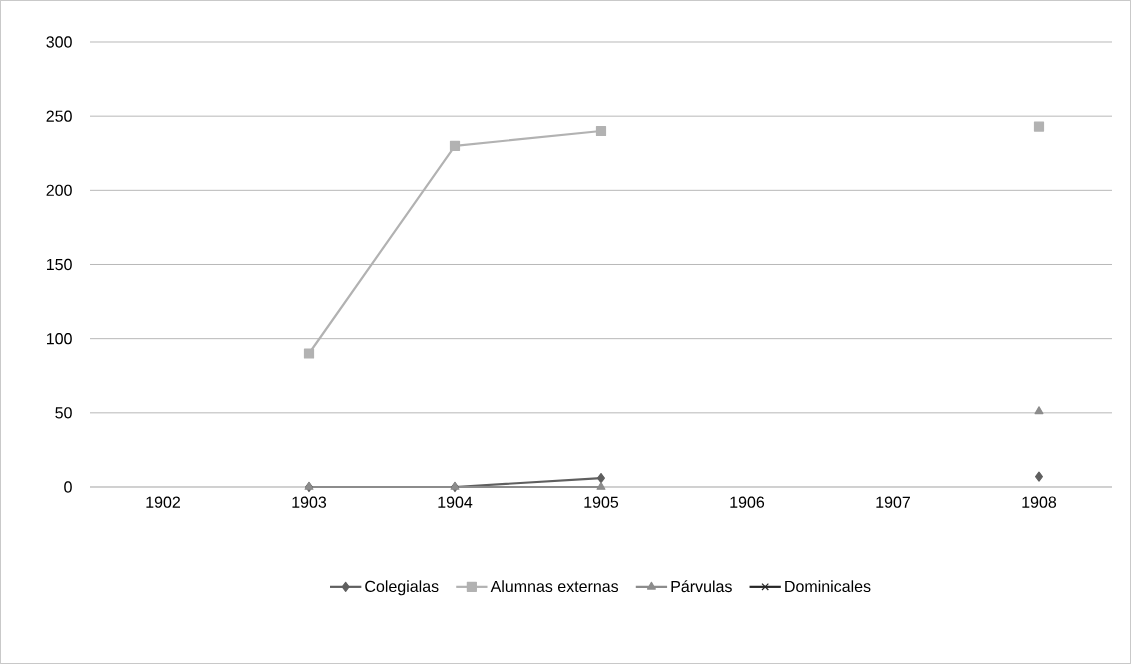 The image size is (1131, 664). What do you see at coordinates (68, 487) in the screenshot?
I see `y-tick-label: 0` at bounding box center [68, 487].